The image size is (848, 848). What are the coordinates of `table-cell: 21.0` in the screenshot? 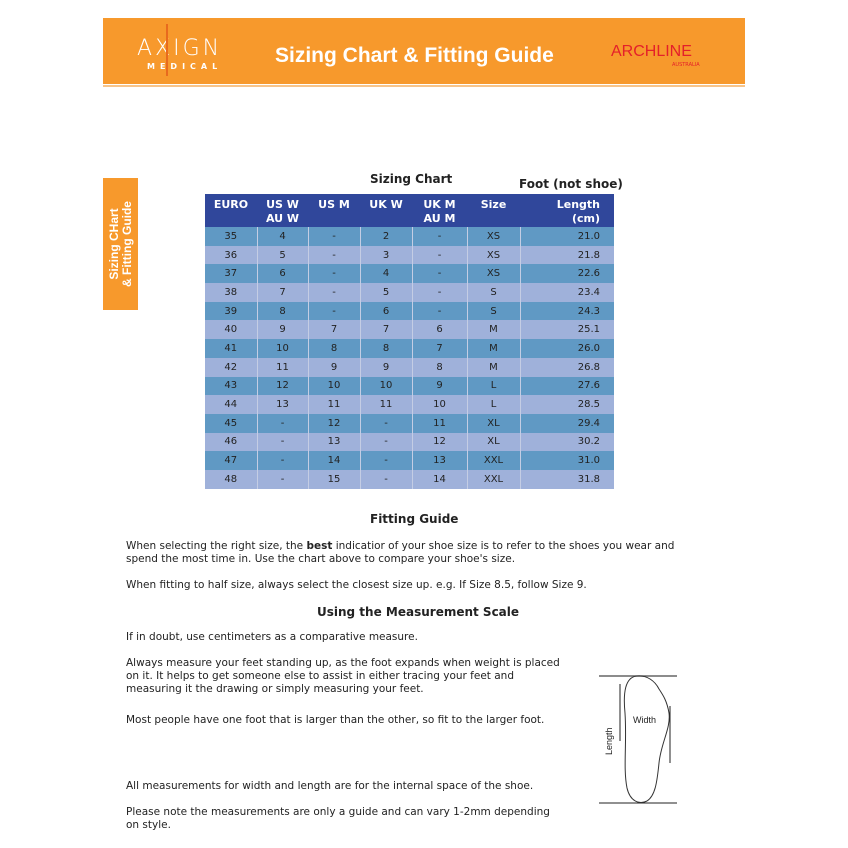 It's located at (567, 236).